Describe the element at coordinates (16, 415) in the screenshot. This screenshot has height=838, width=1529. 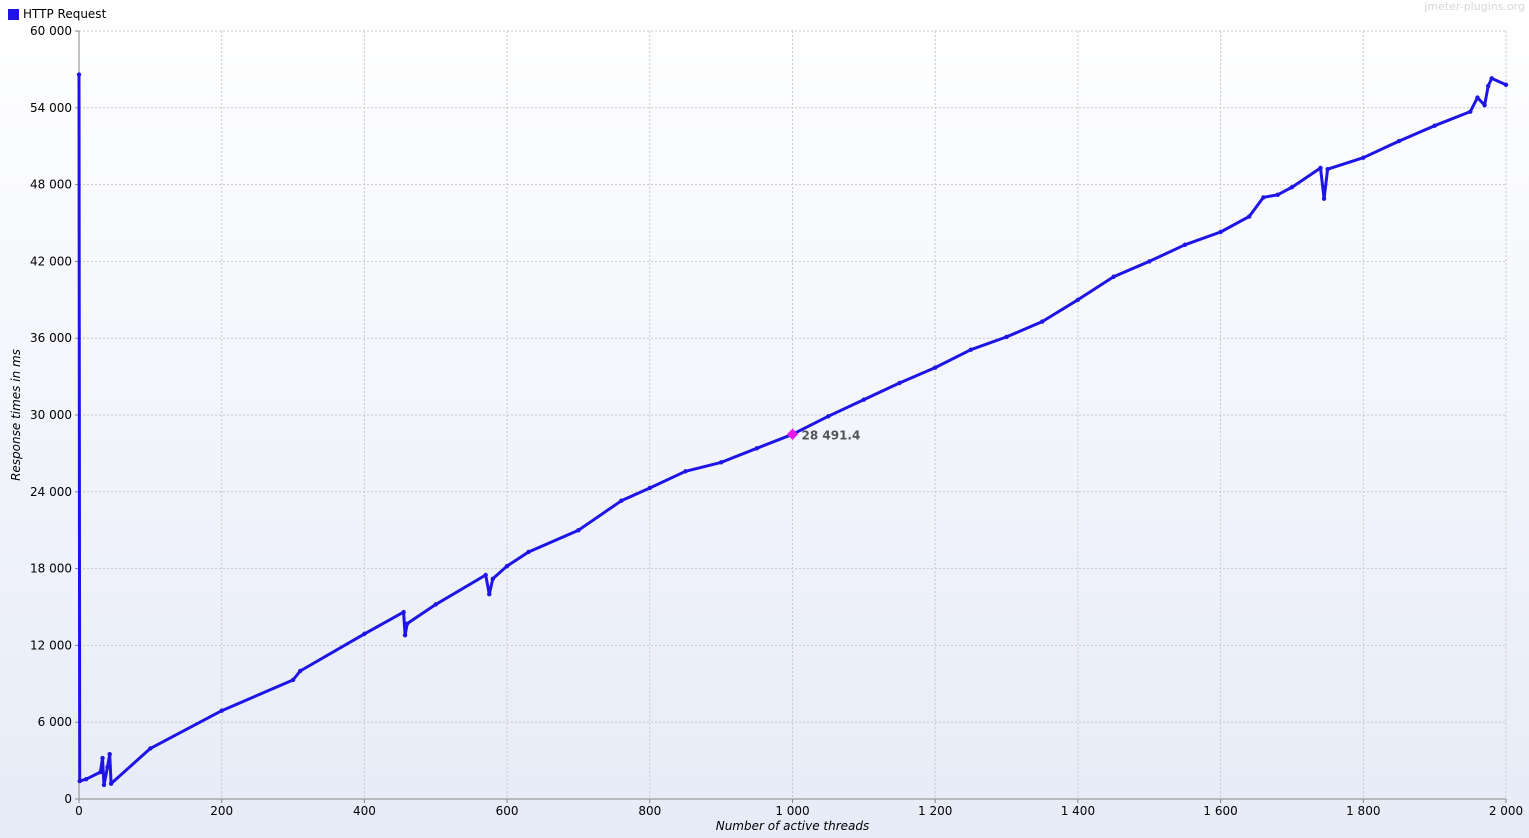
I see `y-axis-title: Response times in ms` at that location.